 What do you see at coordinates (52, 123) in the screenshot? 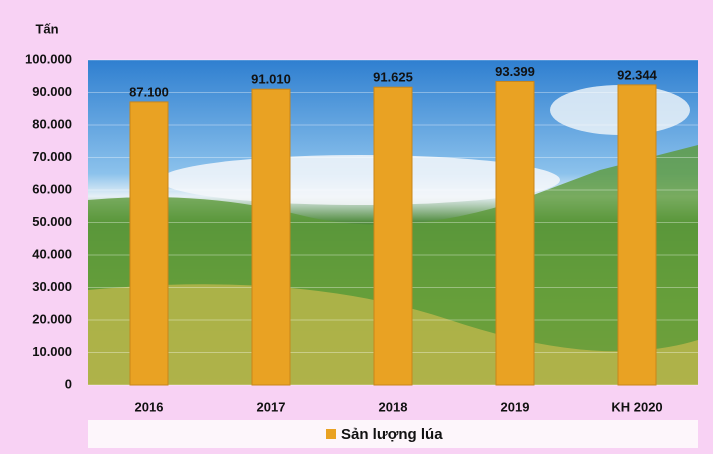
I see `y-tick-label: 80.000` at bounding box center [52, 123].